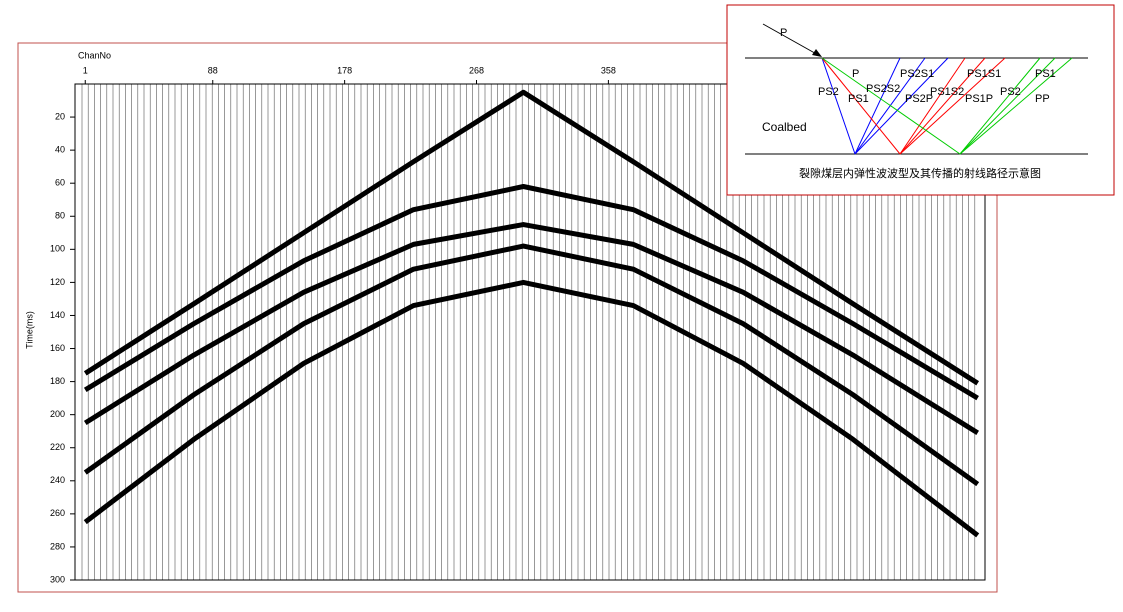 The height and width of the screenshot is (612, 1123). I want to click on red-rays, so click(913, 106).